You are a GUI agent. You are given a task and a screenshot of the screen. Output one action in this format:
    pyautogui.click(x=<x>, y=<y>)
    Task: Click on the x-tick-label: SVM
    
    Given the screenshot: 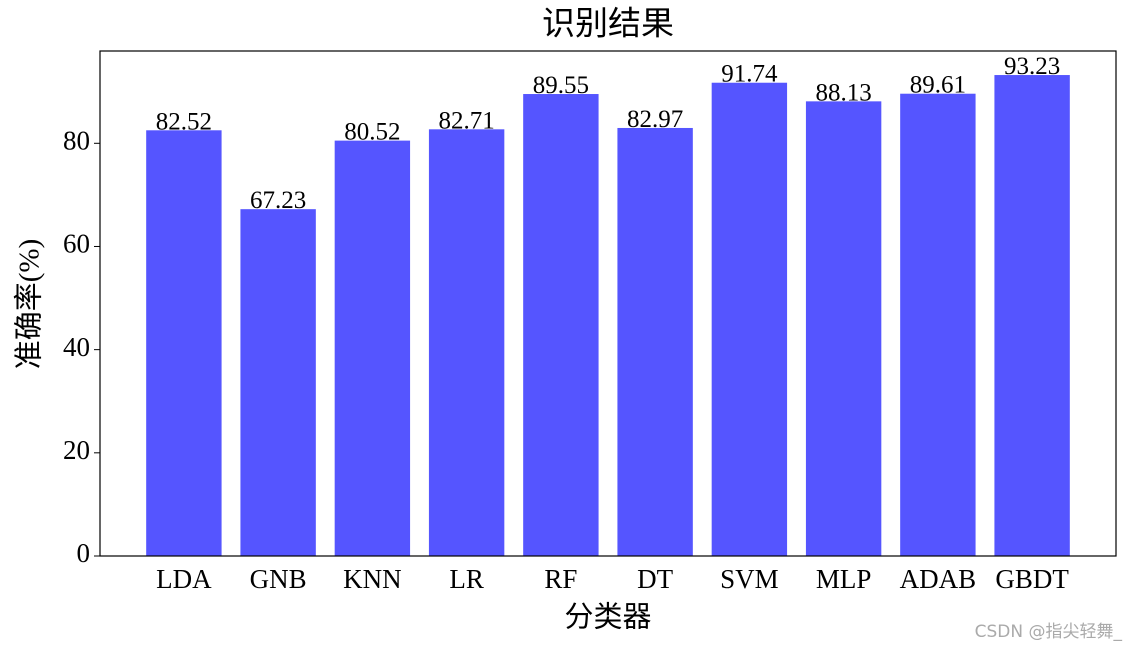 What is the action you would take?
    pyautogui.click(x=749, y=579)
    